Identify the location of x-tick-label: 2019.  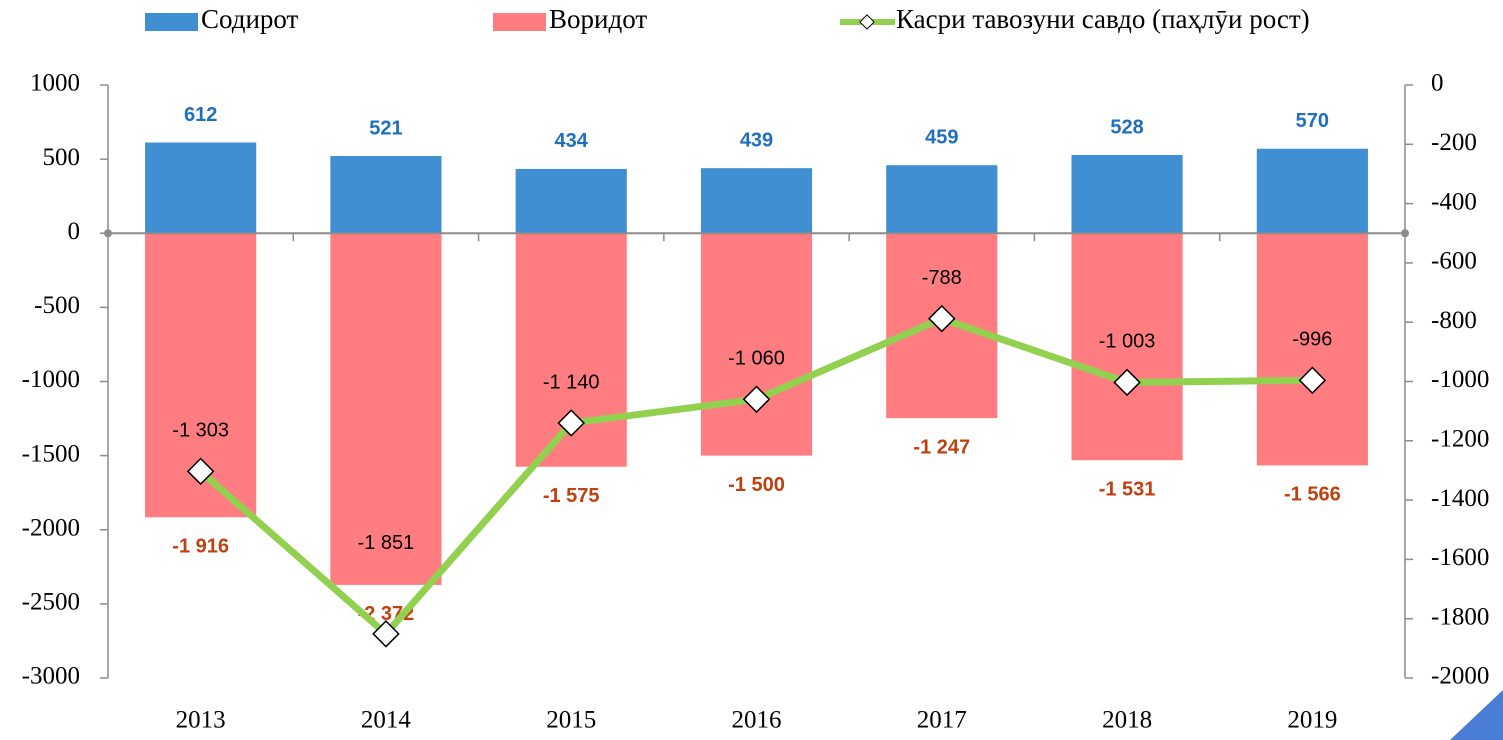
(1312, 720).